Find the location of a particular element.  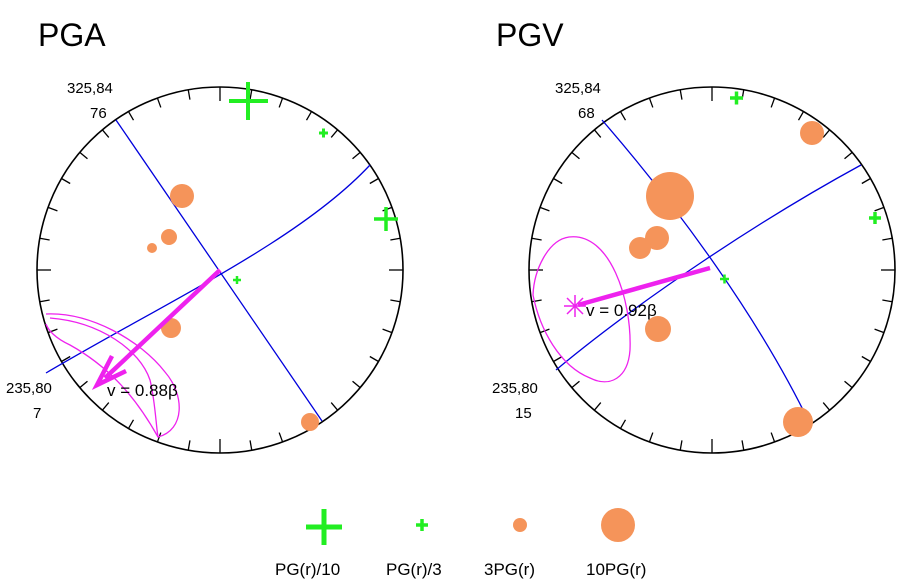

plane2-sub: 7 is located at coordinates (37, 413).